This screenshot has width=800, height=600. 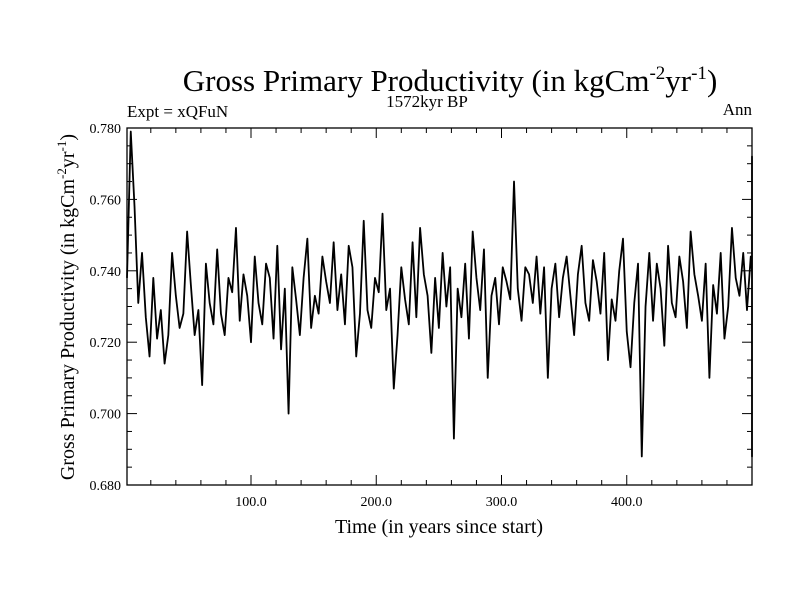 I want to click on y-axis-label-mid: yr, so click(x=68, y=159).